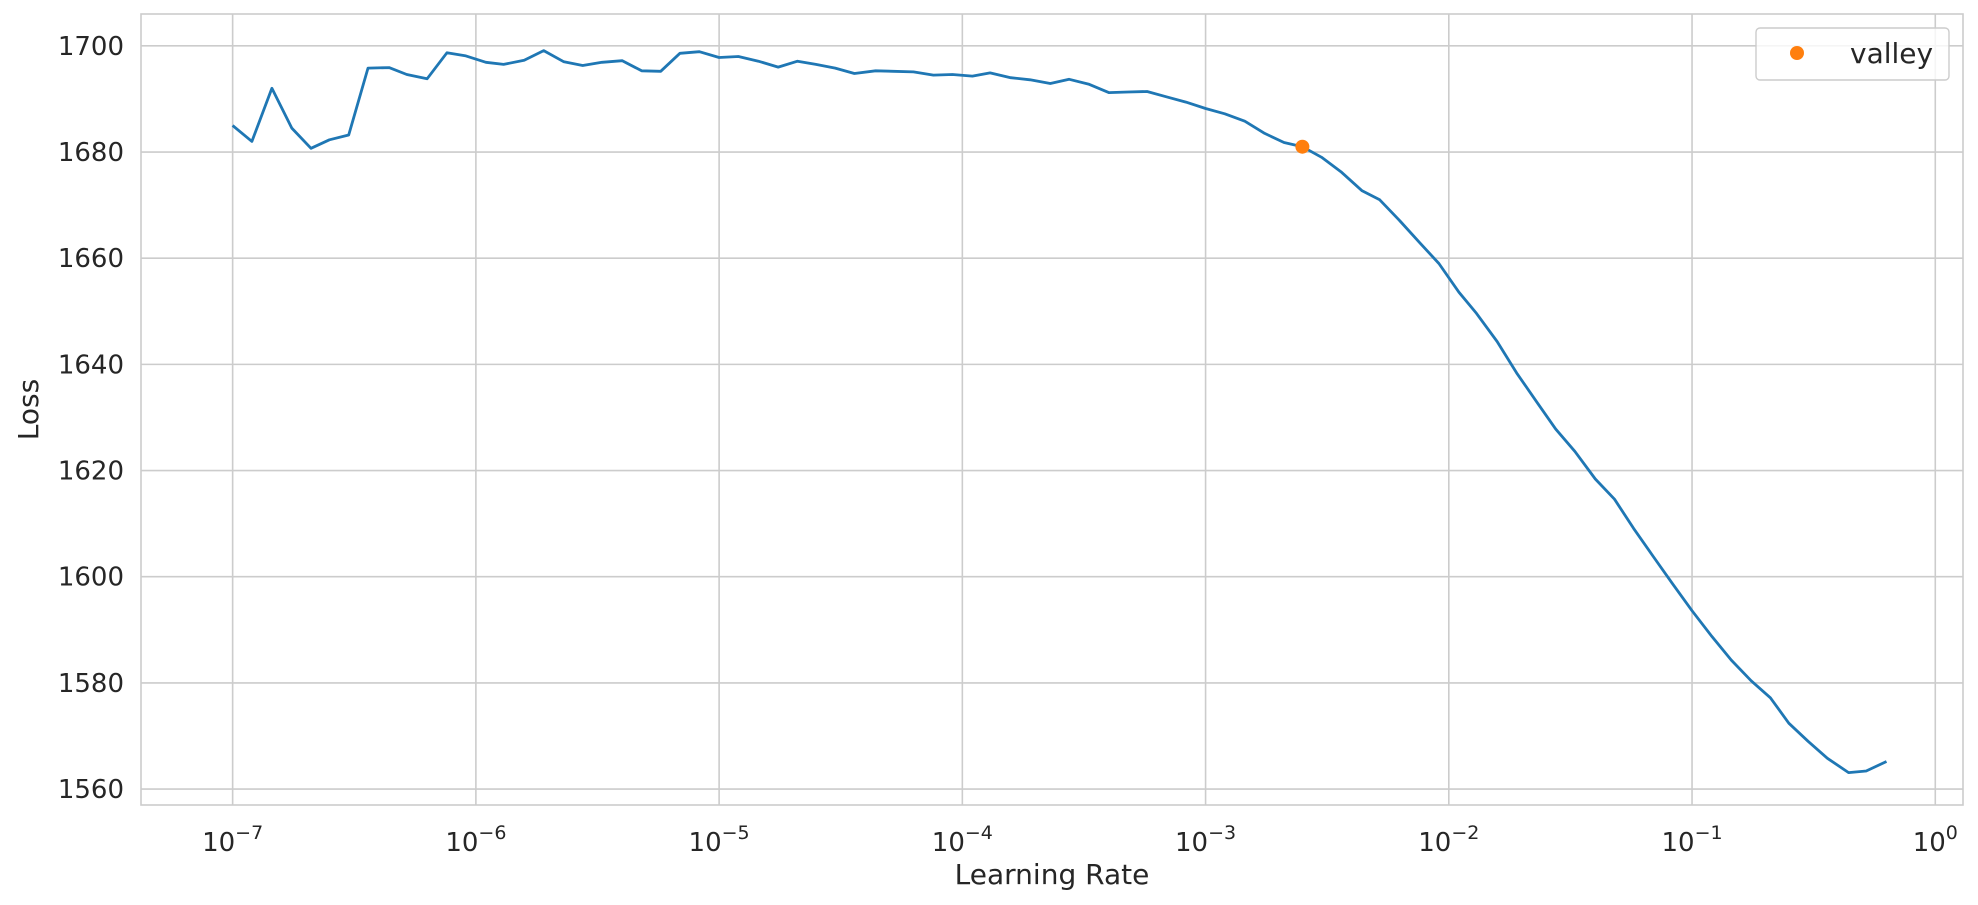  I want to click on y-tick-label: 1660, so click(91, 259).